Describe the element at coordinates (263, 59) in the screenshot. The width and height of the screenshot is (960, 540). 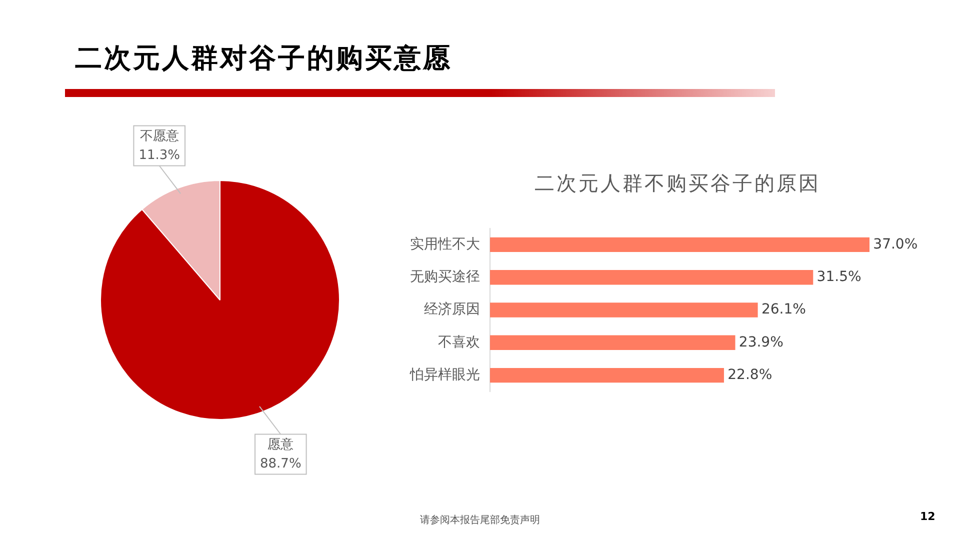
I see `chart-title: 二次元人群对谷子的购买意愿` at that location.